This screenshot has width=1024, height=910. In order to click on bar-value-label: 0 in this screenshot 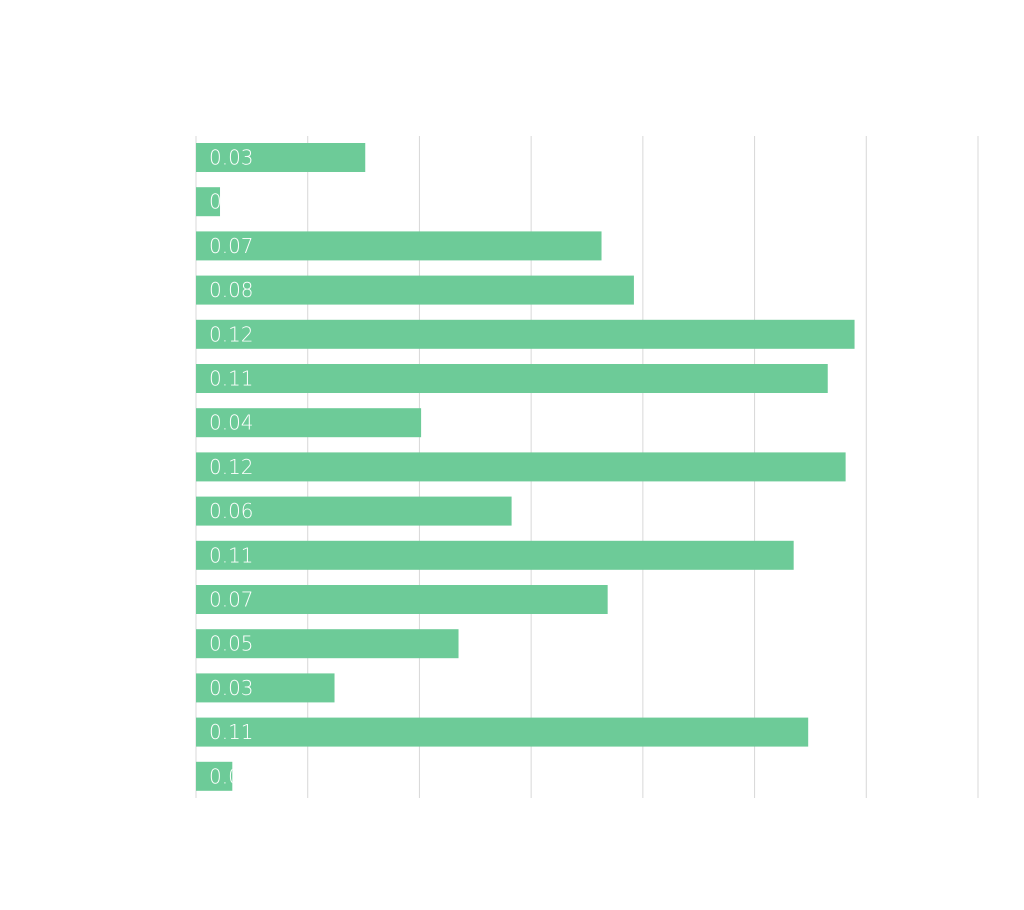, I will do `click(215, 202)`.